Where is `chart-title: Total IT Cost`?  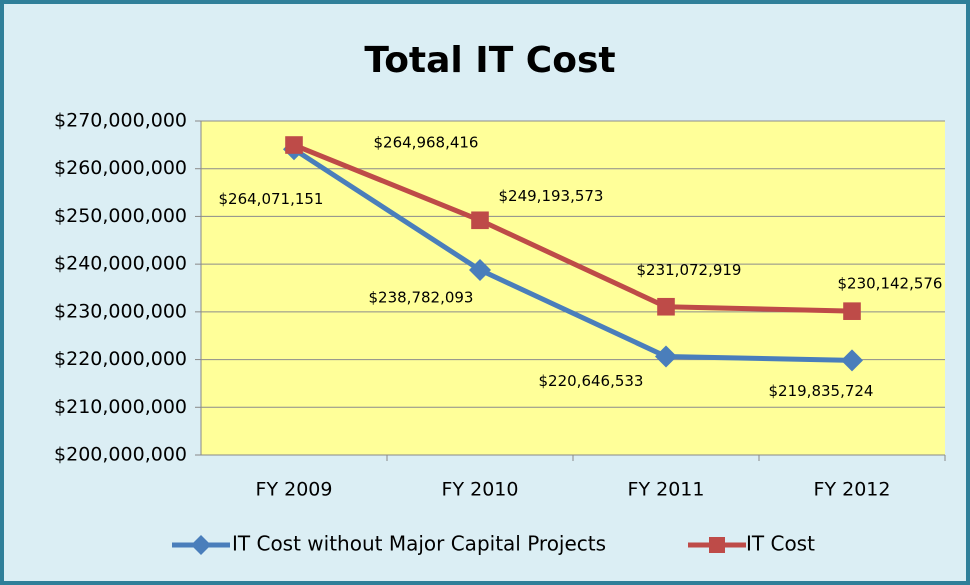
chart-title: Total IT Cost is located at coordinates (489, 60).